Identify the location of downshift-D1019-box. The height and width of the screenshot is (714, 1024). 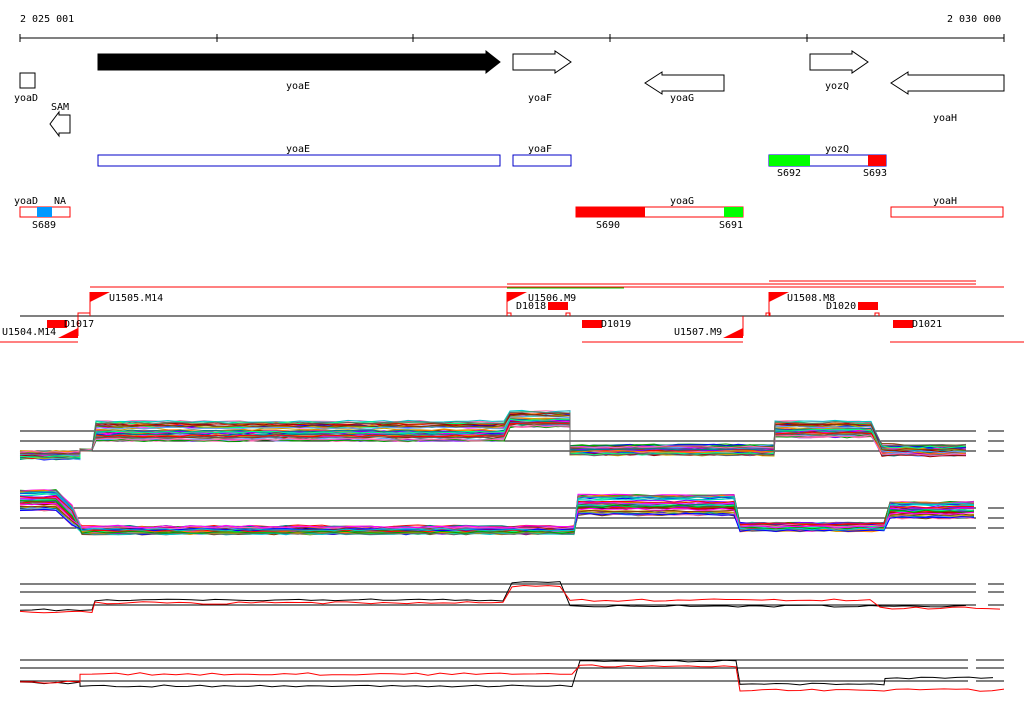
(592, 324).